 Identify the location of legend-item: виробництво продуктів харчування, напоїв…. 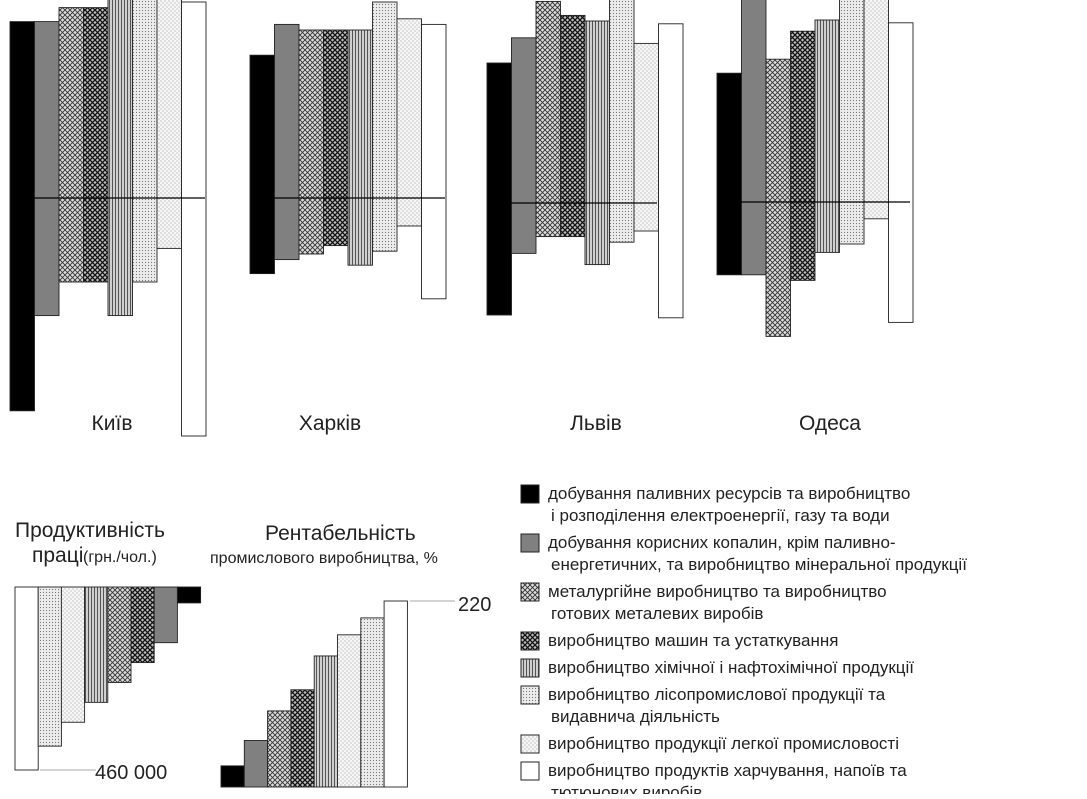
(713, 780).